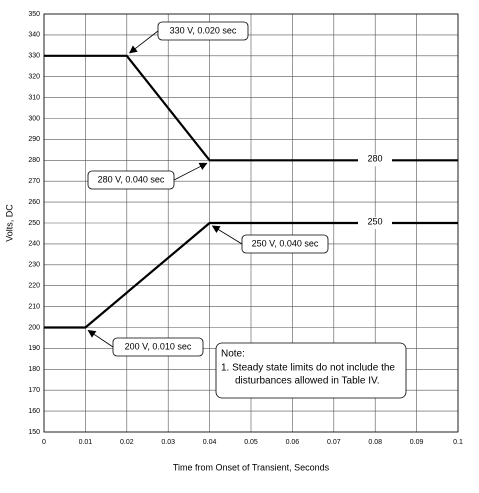  Describe the element at coordinates (34, 139) in the screenshot. I see `y-tick-label: 290` at that location.